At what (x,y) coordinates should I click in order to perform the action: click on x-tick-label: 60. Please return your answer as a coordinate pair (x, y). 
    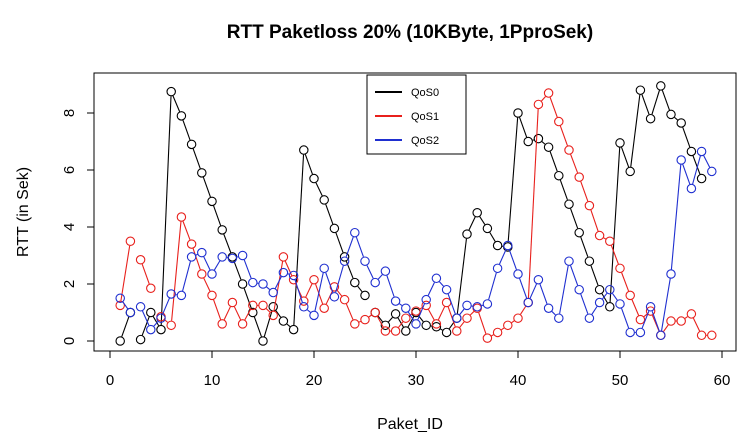
    Looking at the image, I should click on (722, 380).